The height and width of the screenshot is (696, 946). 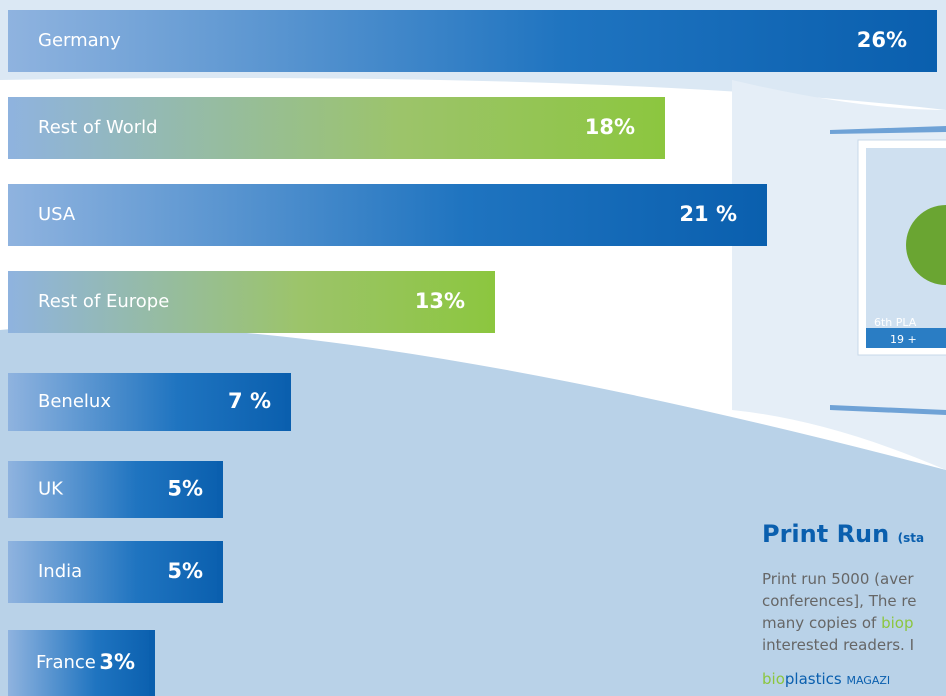 I want to click on body-line: conferences], The re, so click(x=839, y=601).